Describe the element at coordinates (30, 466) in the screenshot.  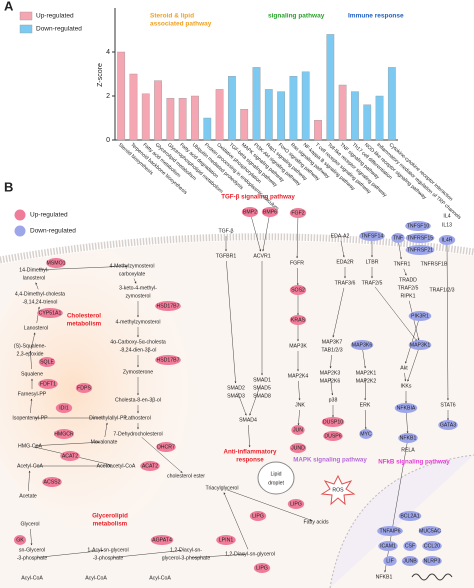
I see `node-label: Acetyl-CoA` at that location.